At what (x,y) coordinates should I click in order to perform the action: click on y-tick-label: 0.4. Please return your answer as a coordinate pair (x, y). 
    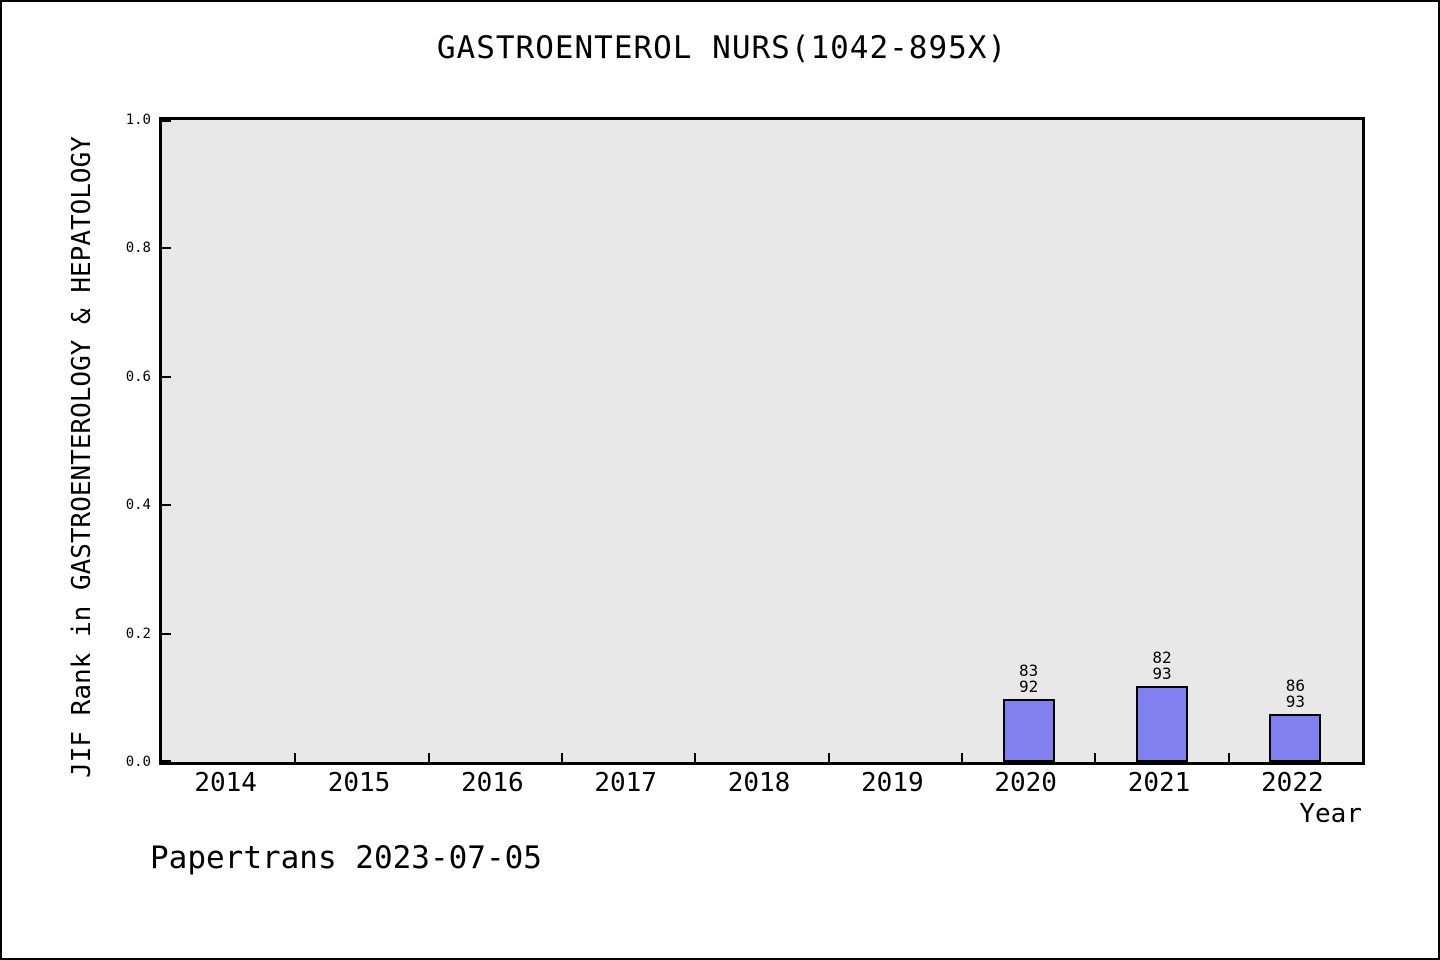
    Looking at the image, I should click on (138, 505).